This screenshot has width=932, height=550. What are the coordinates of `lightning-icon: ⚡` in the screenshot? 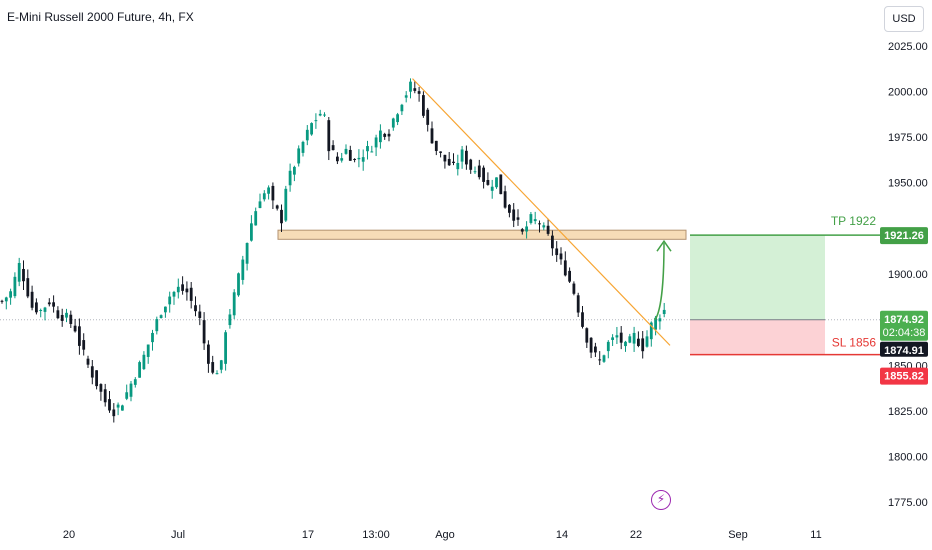 It's located at (661, 500).